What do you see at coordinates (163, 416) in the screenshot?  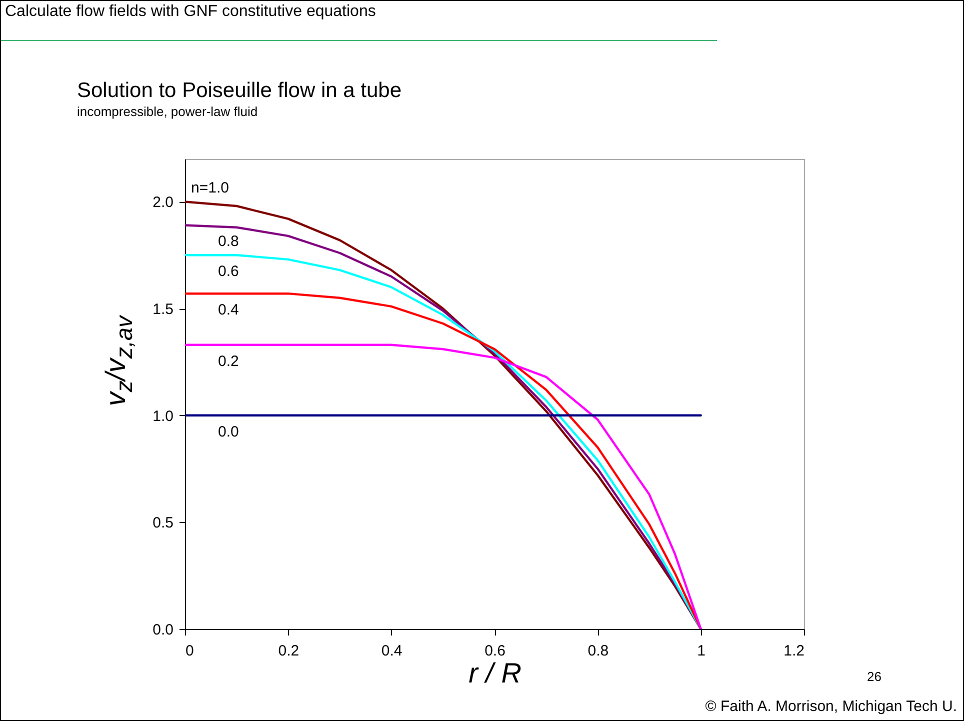 I see `y-tick-label: 1.0` at bounding box center [163, 416].